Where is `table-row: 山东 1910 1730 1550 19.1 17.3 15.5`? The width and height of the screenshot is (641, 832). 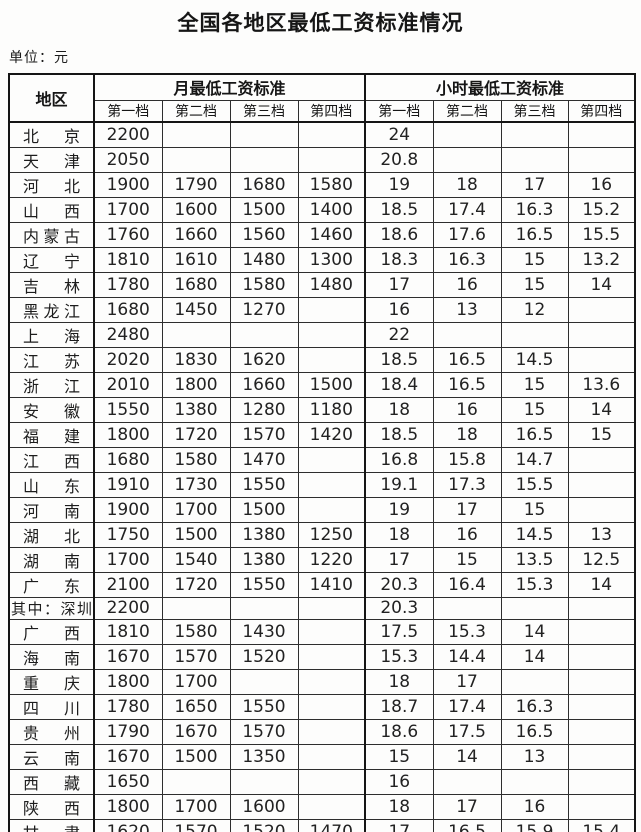 table-row: 山东 1910 1730 1550 19.1 17.3 15.5 is located at coordinates (322, 484).